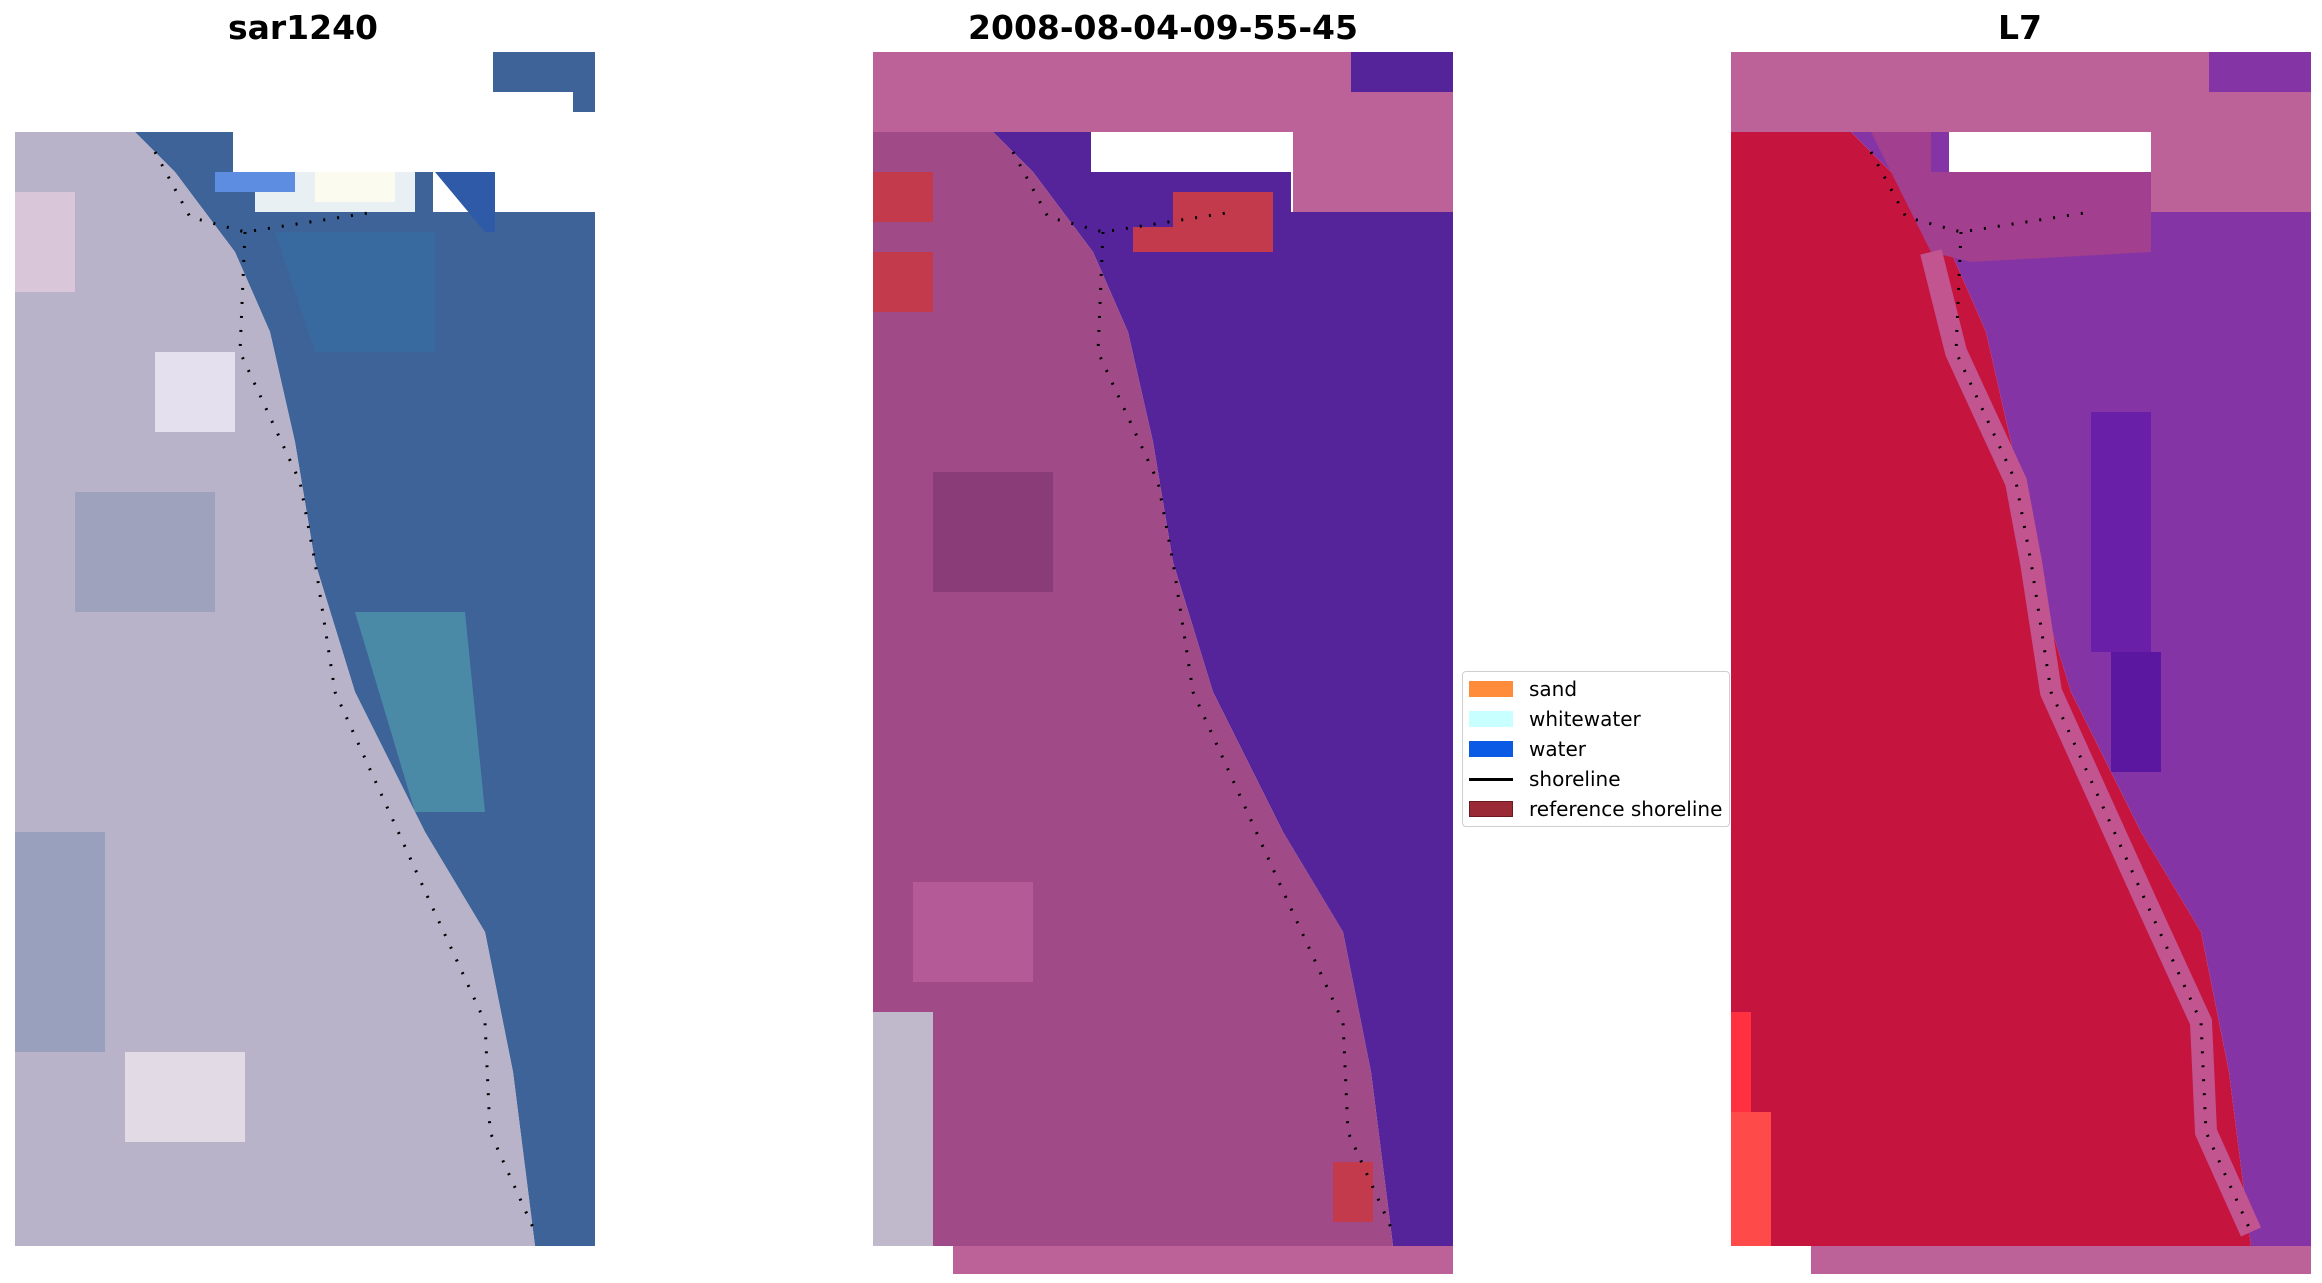 The image size is (2322, 1283). I want to click on panel-title-classified: 2008-08-04-09-55-45, so click(1163, 27).